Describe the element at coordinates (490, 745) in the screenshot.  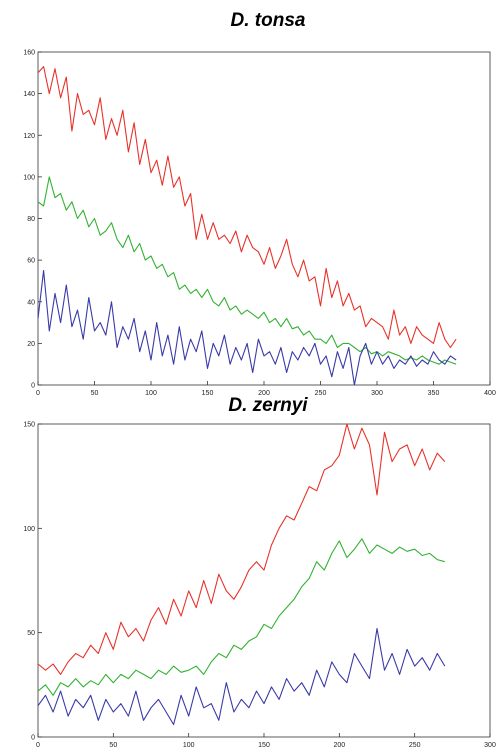
I see `x-tick-label-2-6: 300` at that location.